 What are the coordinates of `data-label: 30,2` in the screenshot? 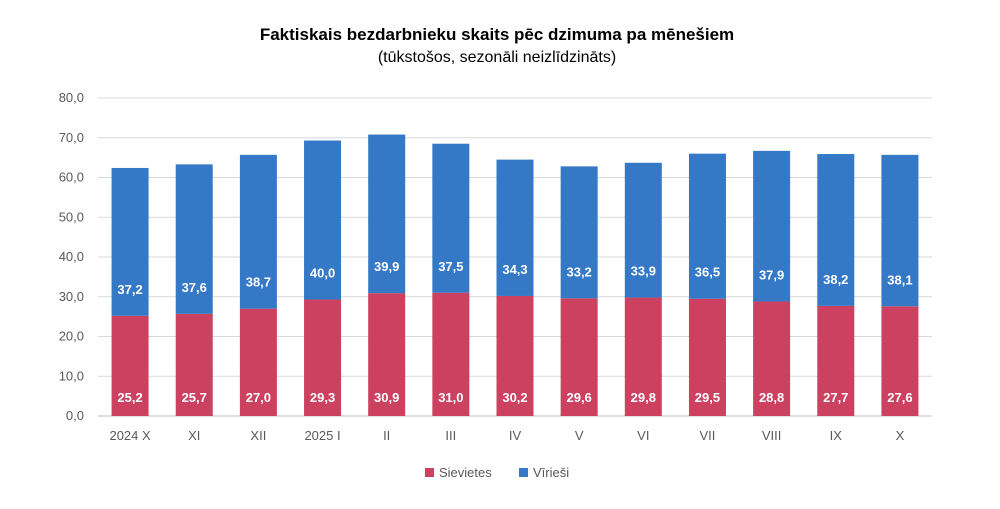 It's located at (514, 397).